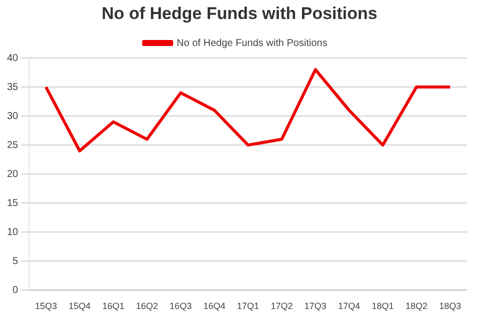  What do you see at coordinates (13, 232) in the screenshot?
I see `y-tick-label: 10` at bounding box center [13, 232].